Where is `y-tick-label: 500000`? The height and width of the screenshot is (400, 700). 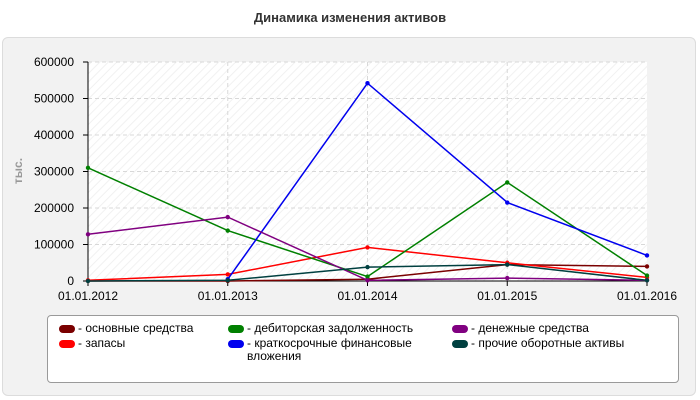
y-tick-label: 500000 is located at coordinates (54, 99).